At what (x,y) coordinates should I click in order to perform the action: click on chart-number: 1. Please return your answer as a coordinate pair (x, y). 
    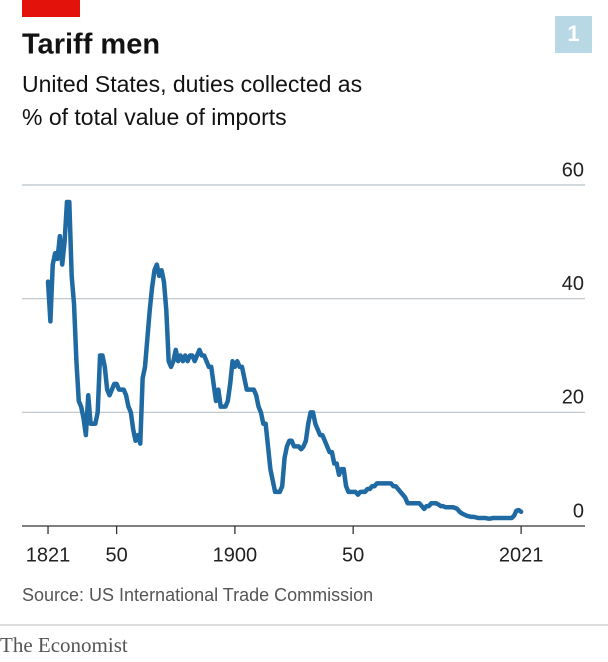
    Looking at the image, I should click on (573, 33).